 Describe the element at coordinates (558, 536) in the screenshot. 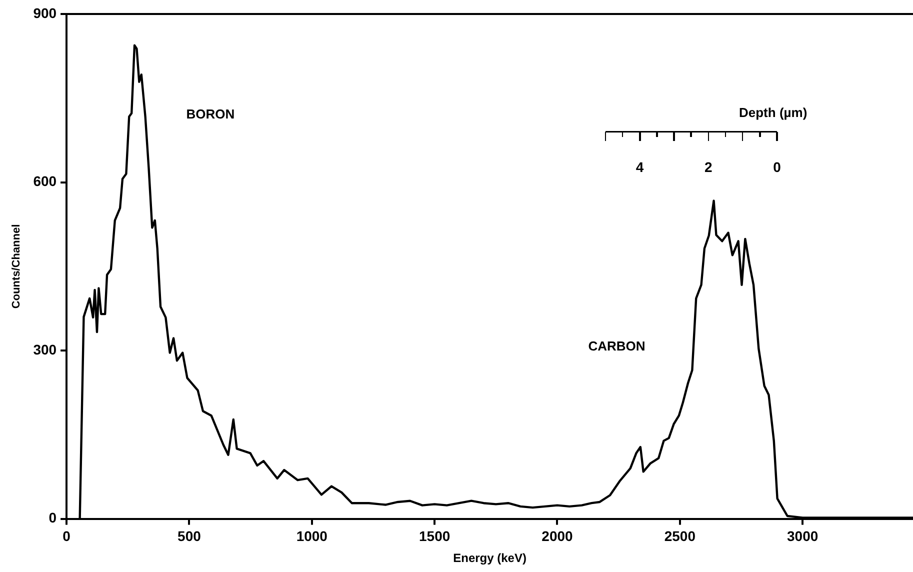

I see `x-tick-label: 2000` at that location.